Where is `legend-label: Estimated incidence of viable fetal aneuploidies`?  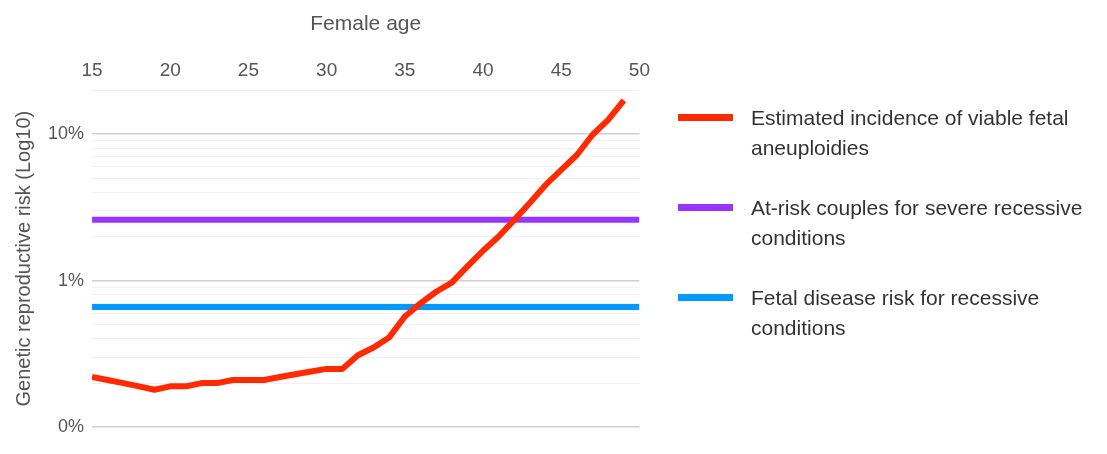 legend-label: Estimated incidence of viable fetal aneuploidies is located at coordinates (910, 133).